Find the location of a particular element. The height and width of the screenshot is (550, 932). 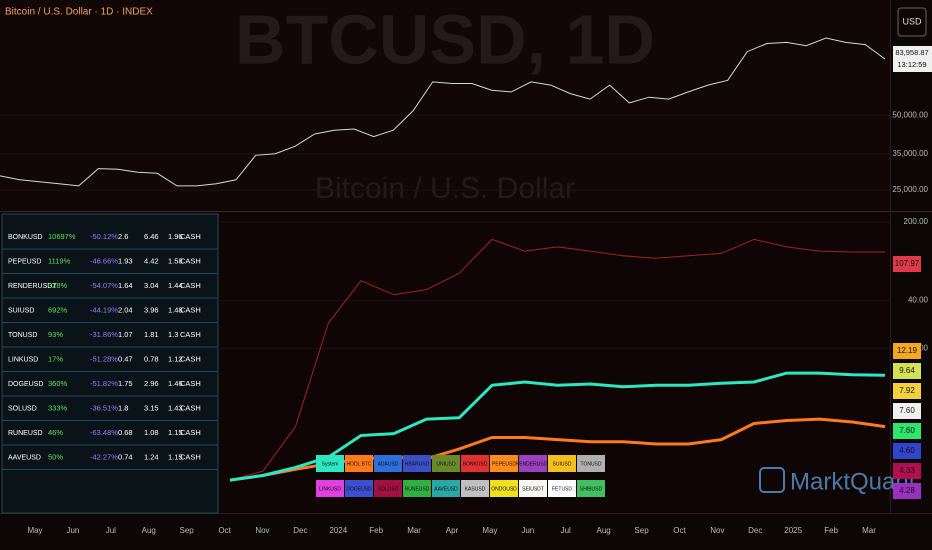

table-cell: 1.96 is located at coordinates (175, 236).